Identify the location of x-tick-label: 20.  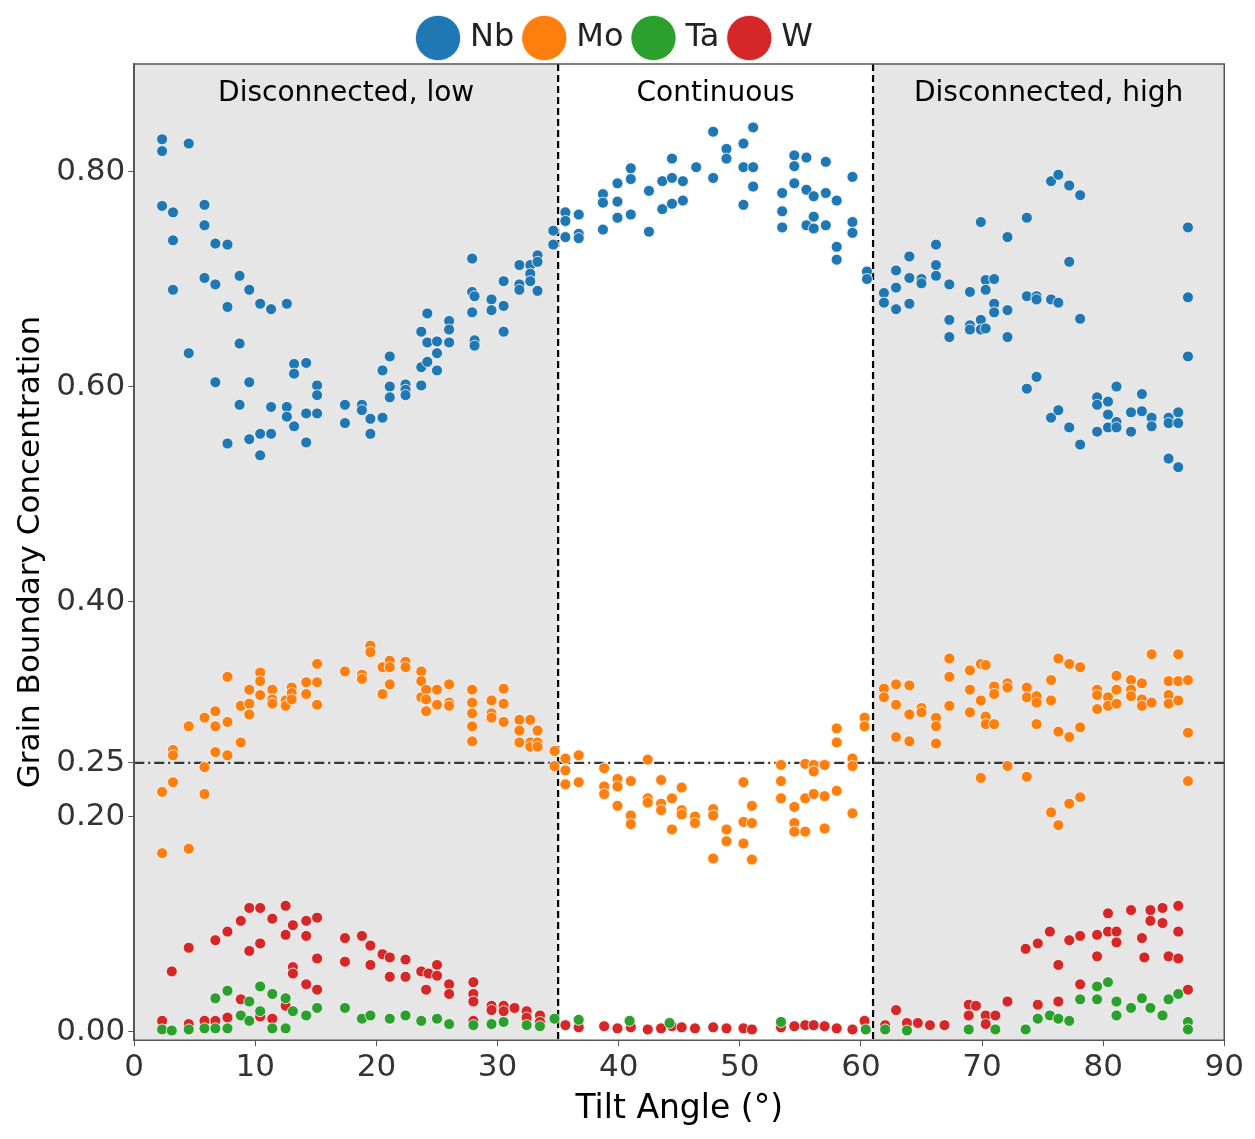
(376, 1064).